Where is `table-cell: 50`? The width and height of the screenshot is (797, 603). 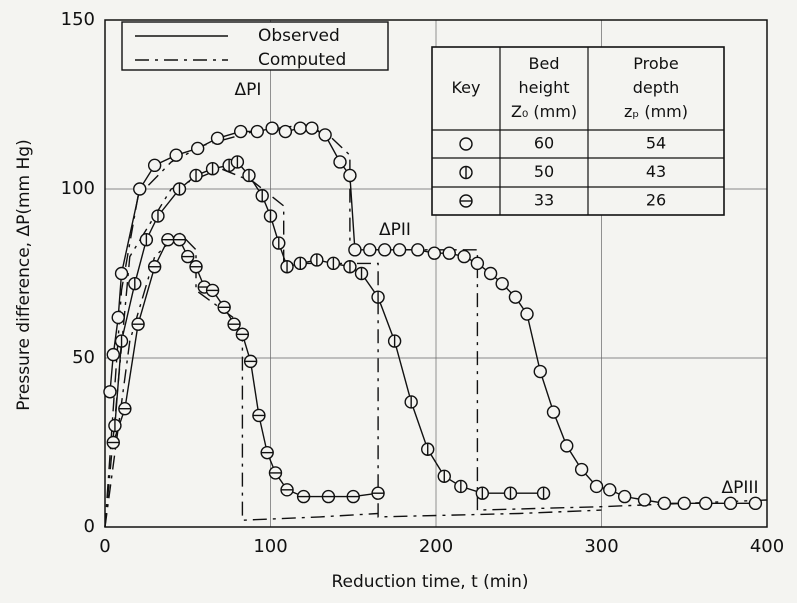
table-cell: 50 is located at coordinates (544, 171).